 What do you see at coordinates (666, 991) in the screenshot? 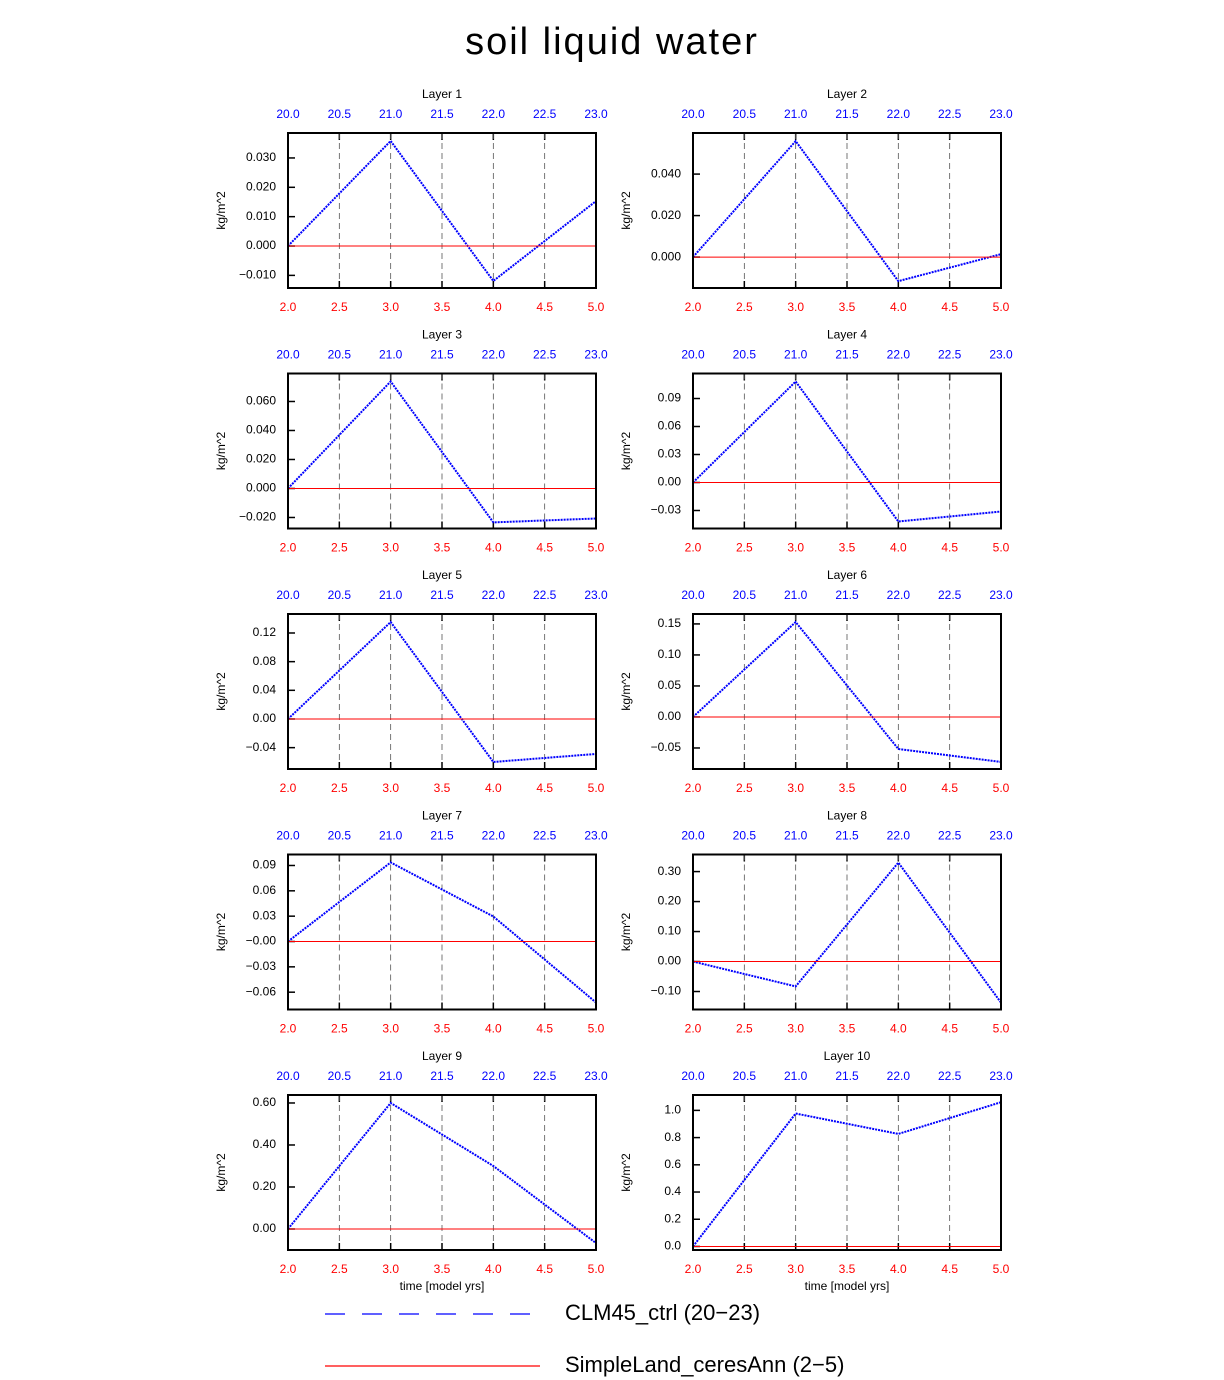
I see `y-tick-label: −0.10` at bounding box center [666, 991].